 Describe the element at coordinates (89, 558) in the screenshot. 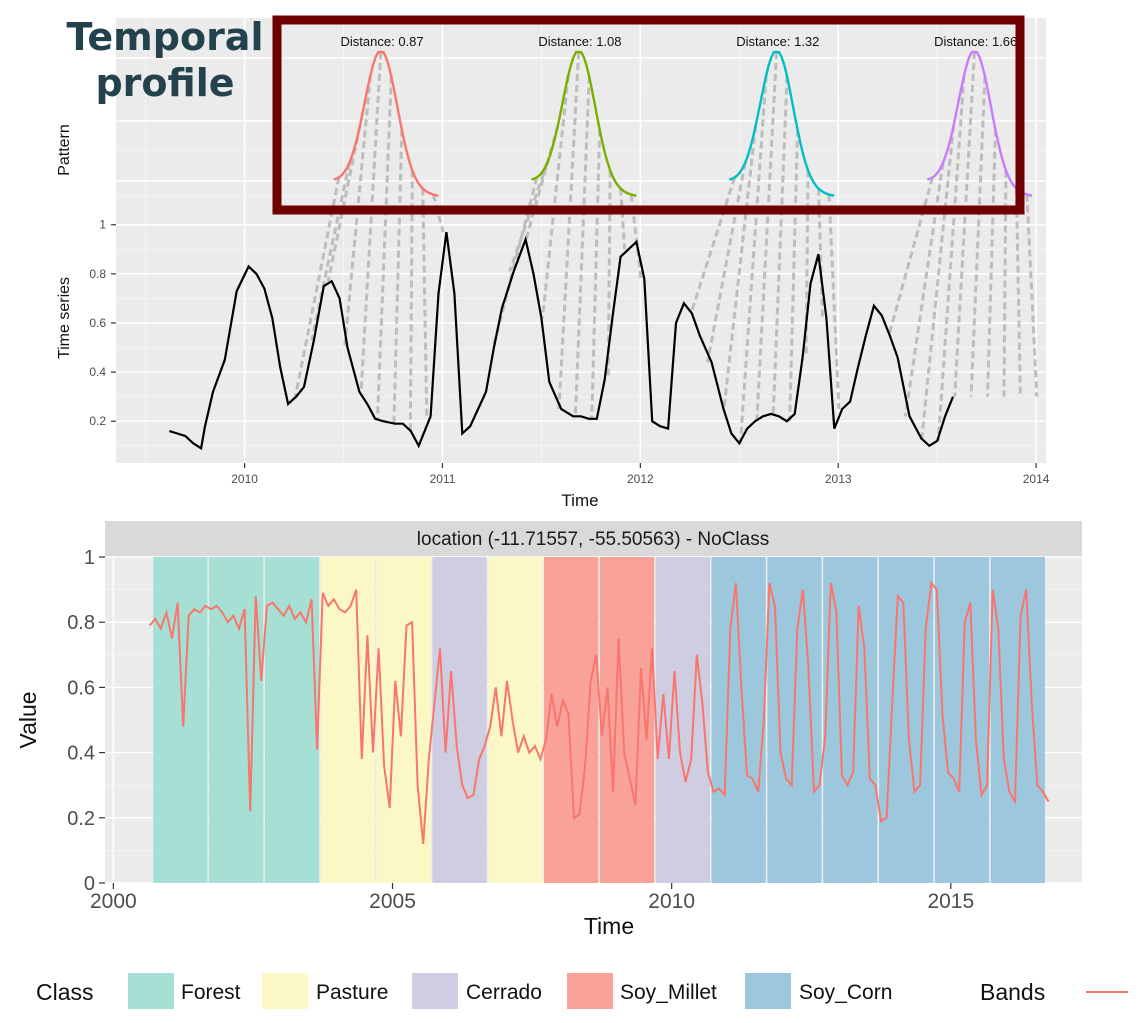

I see `bottom-y-tick-label: 1` at that location.